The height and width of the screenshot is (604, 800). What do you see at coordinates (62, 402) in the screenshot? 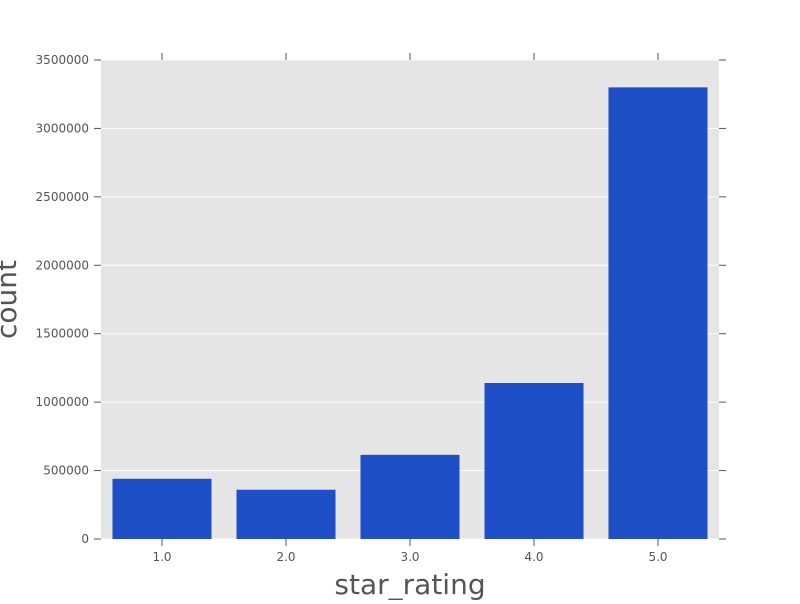
I see `y-tick-label: 1000000` at bounding box center [62, 402].